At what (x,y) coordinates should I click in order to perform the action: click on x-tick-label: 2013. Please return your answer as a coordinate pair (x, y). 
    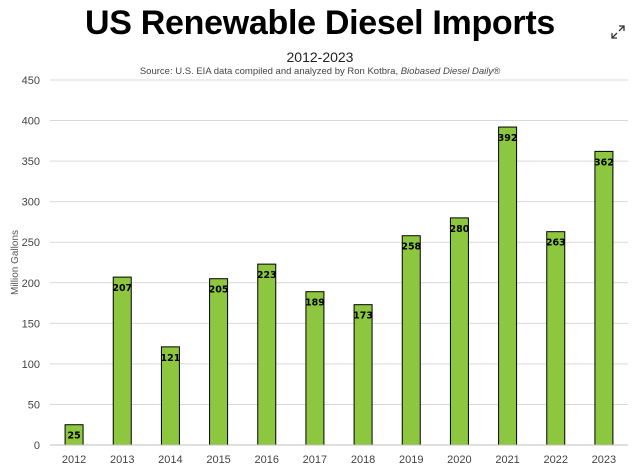
    Looking at the image, I should click on (122, 460).